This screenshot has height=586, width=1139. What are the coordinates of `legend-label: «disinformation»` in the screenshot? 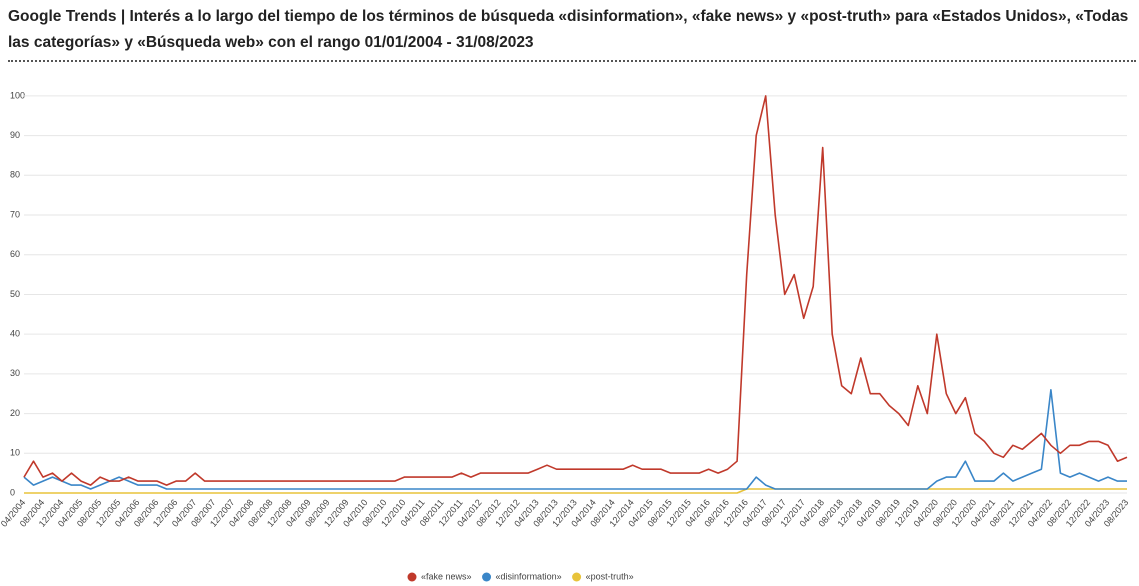 It's located at (529, 576).